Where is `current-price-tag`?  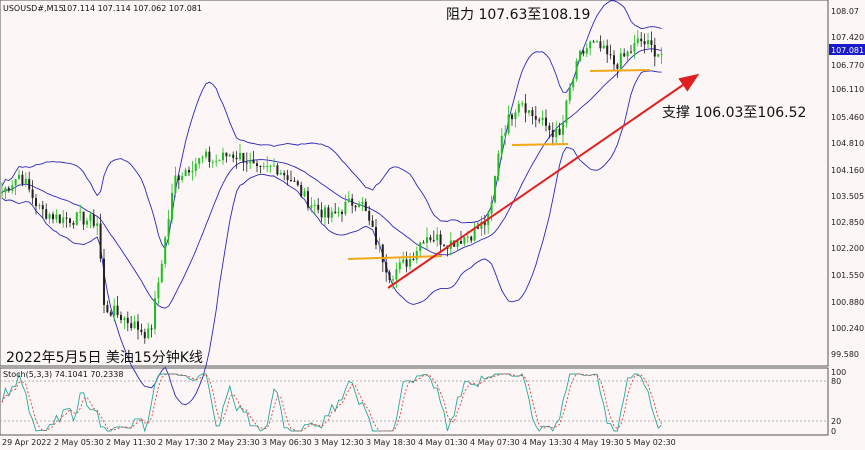 current-price-tag is located at coordinates (847, 49).